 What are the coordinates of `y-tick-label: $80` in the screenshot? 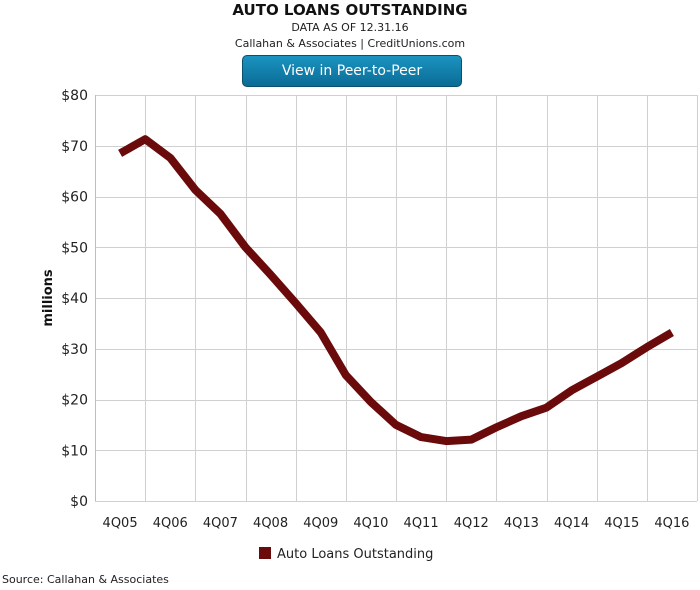 It's located at (74, 96).